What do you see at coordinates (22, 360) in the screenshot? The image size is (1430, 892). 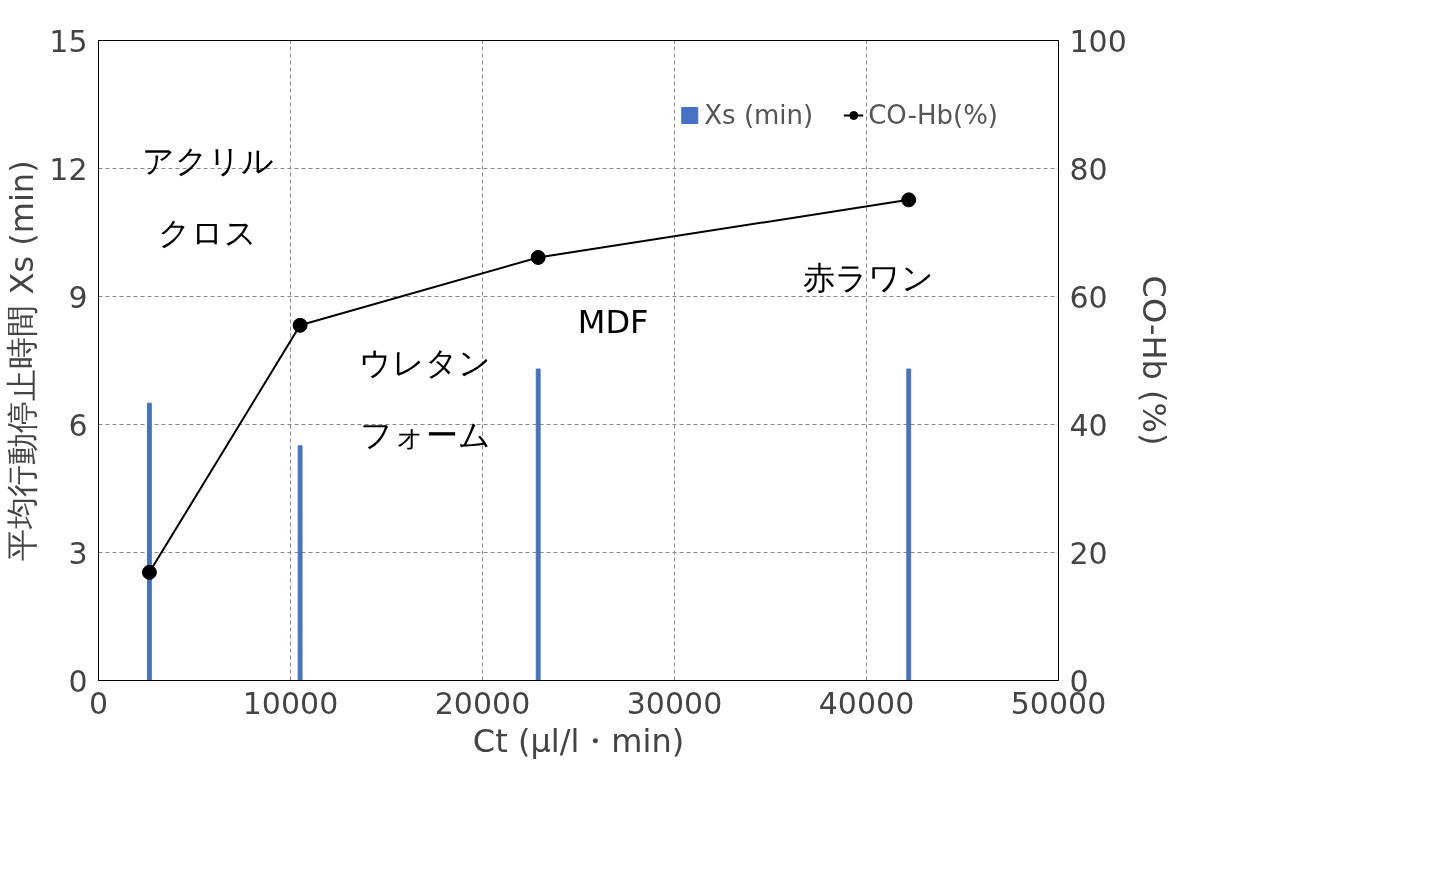 I see `y-axis-title: 平均行動停止時間 Xs (min)` at bounding box center [22, 360].